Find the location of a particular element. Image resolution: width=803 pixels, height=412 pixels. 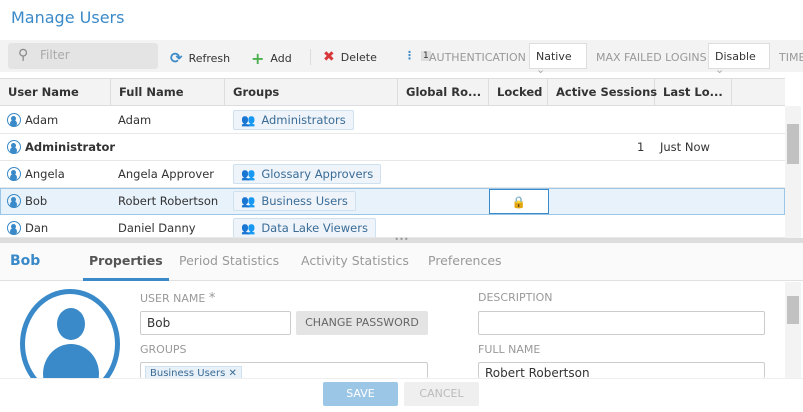

add-button: + Add is located at coordinates (271, 58).